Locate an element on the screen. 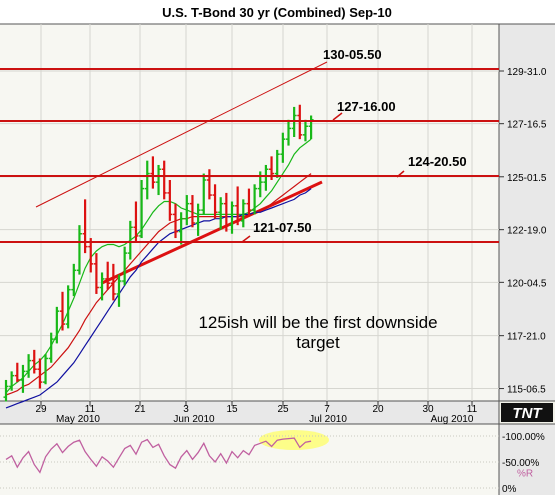 This screenshot has width=555, height=495. y-tick-label: 115-06.5 is located at coordinates (526, 390).